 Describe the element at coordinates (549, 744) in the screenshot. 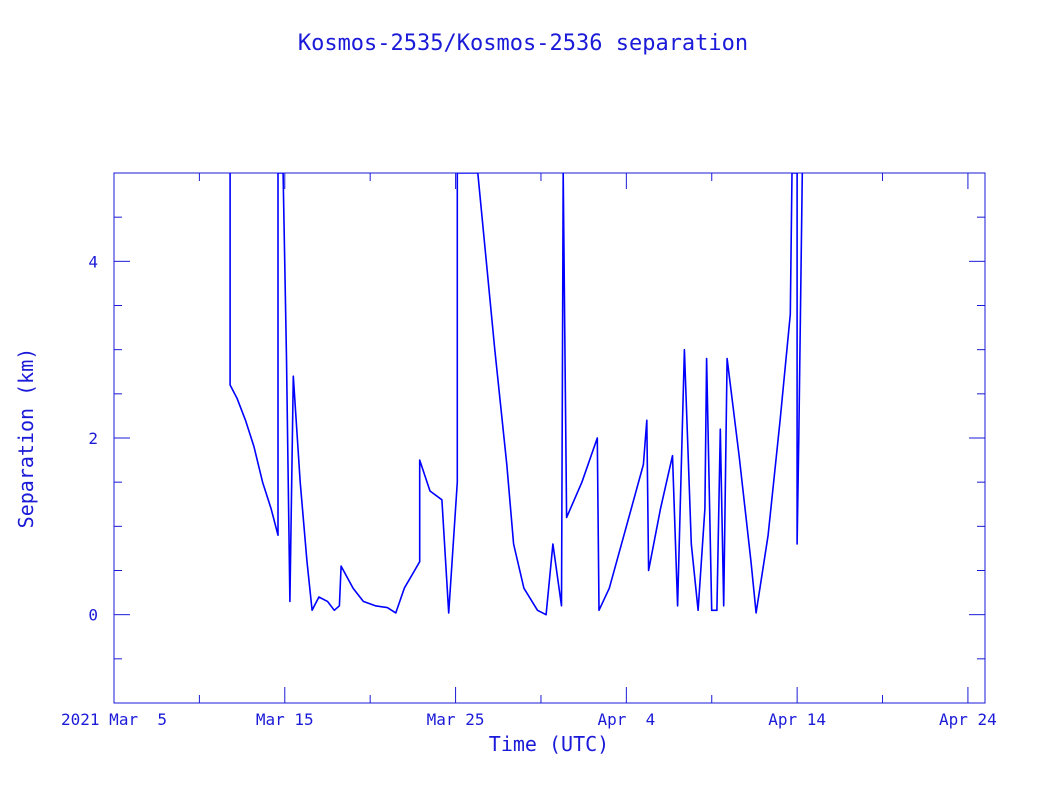

I see `x-axis-label: Time (UTC)` at that location.